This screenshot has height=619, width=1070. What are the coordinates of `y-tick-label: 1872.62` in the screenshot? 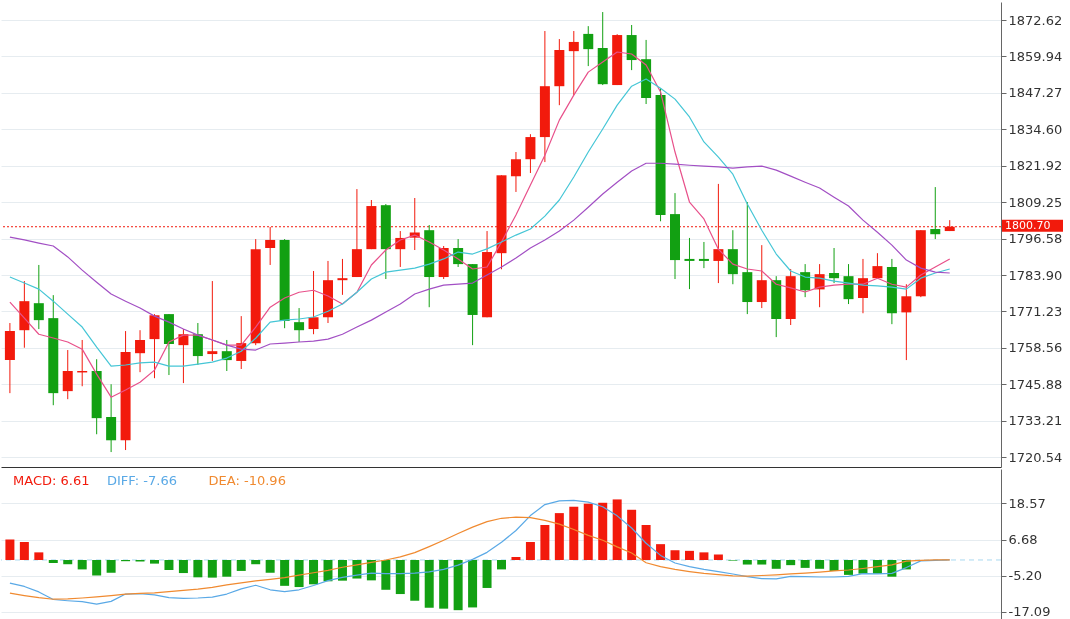 It's located at (1035, 20).